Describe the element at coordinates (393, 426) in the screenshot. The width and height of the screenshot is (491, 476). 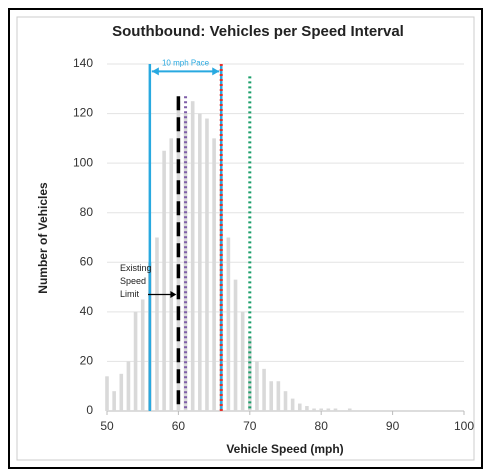
I see `x-tick-label: 90` at that location.